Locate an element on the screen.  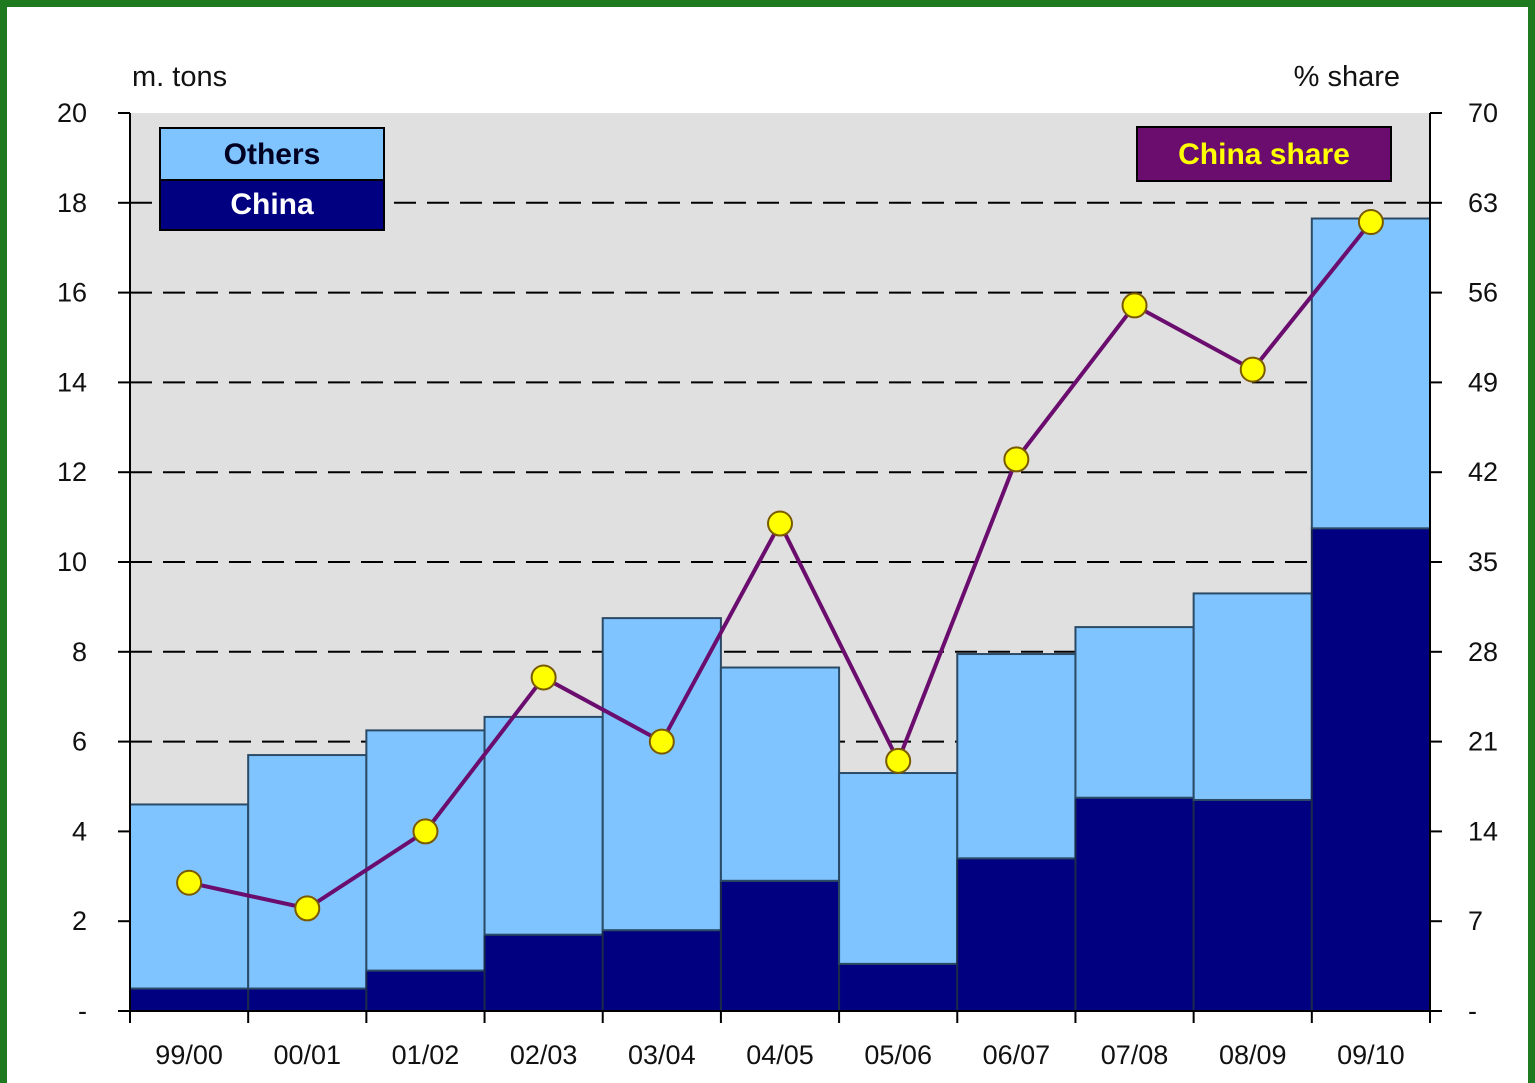
right-tick-label: 63 is located at coordinates (1483, 203).